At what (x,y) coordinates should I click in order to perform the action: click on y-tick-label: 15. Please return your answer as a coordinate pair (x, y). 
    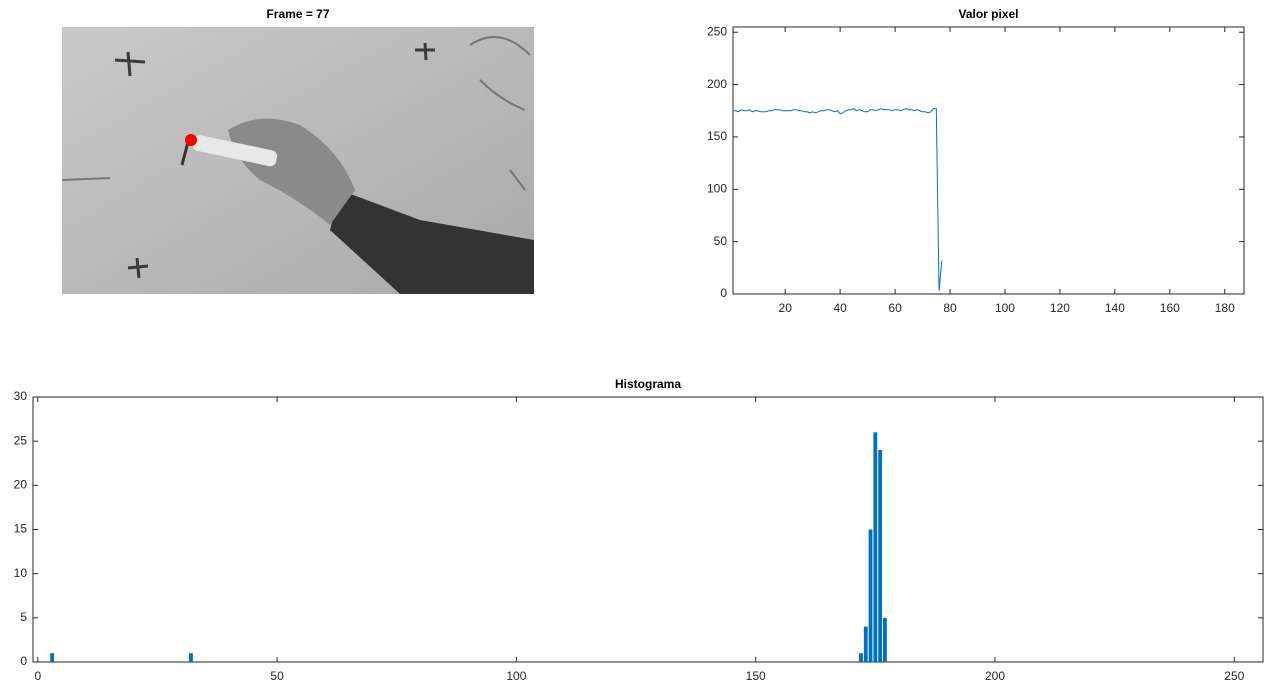
    Looking at the image, I should click on (21, 529).